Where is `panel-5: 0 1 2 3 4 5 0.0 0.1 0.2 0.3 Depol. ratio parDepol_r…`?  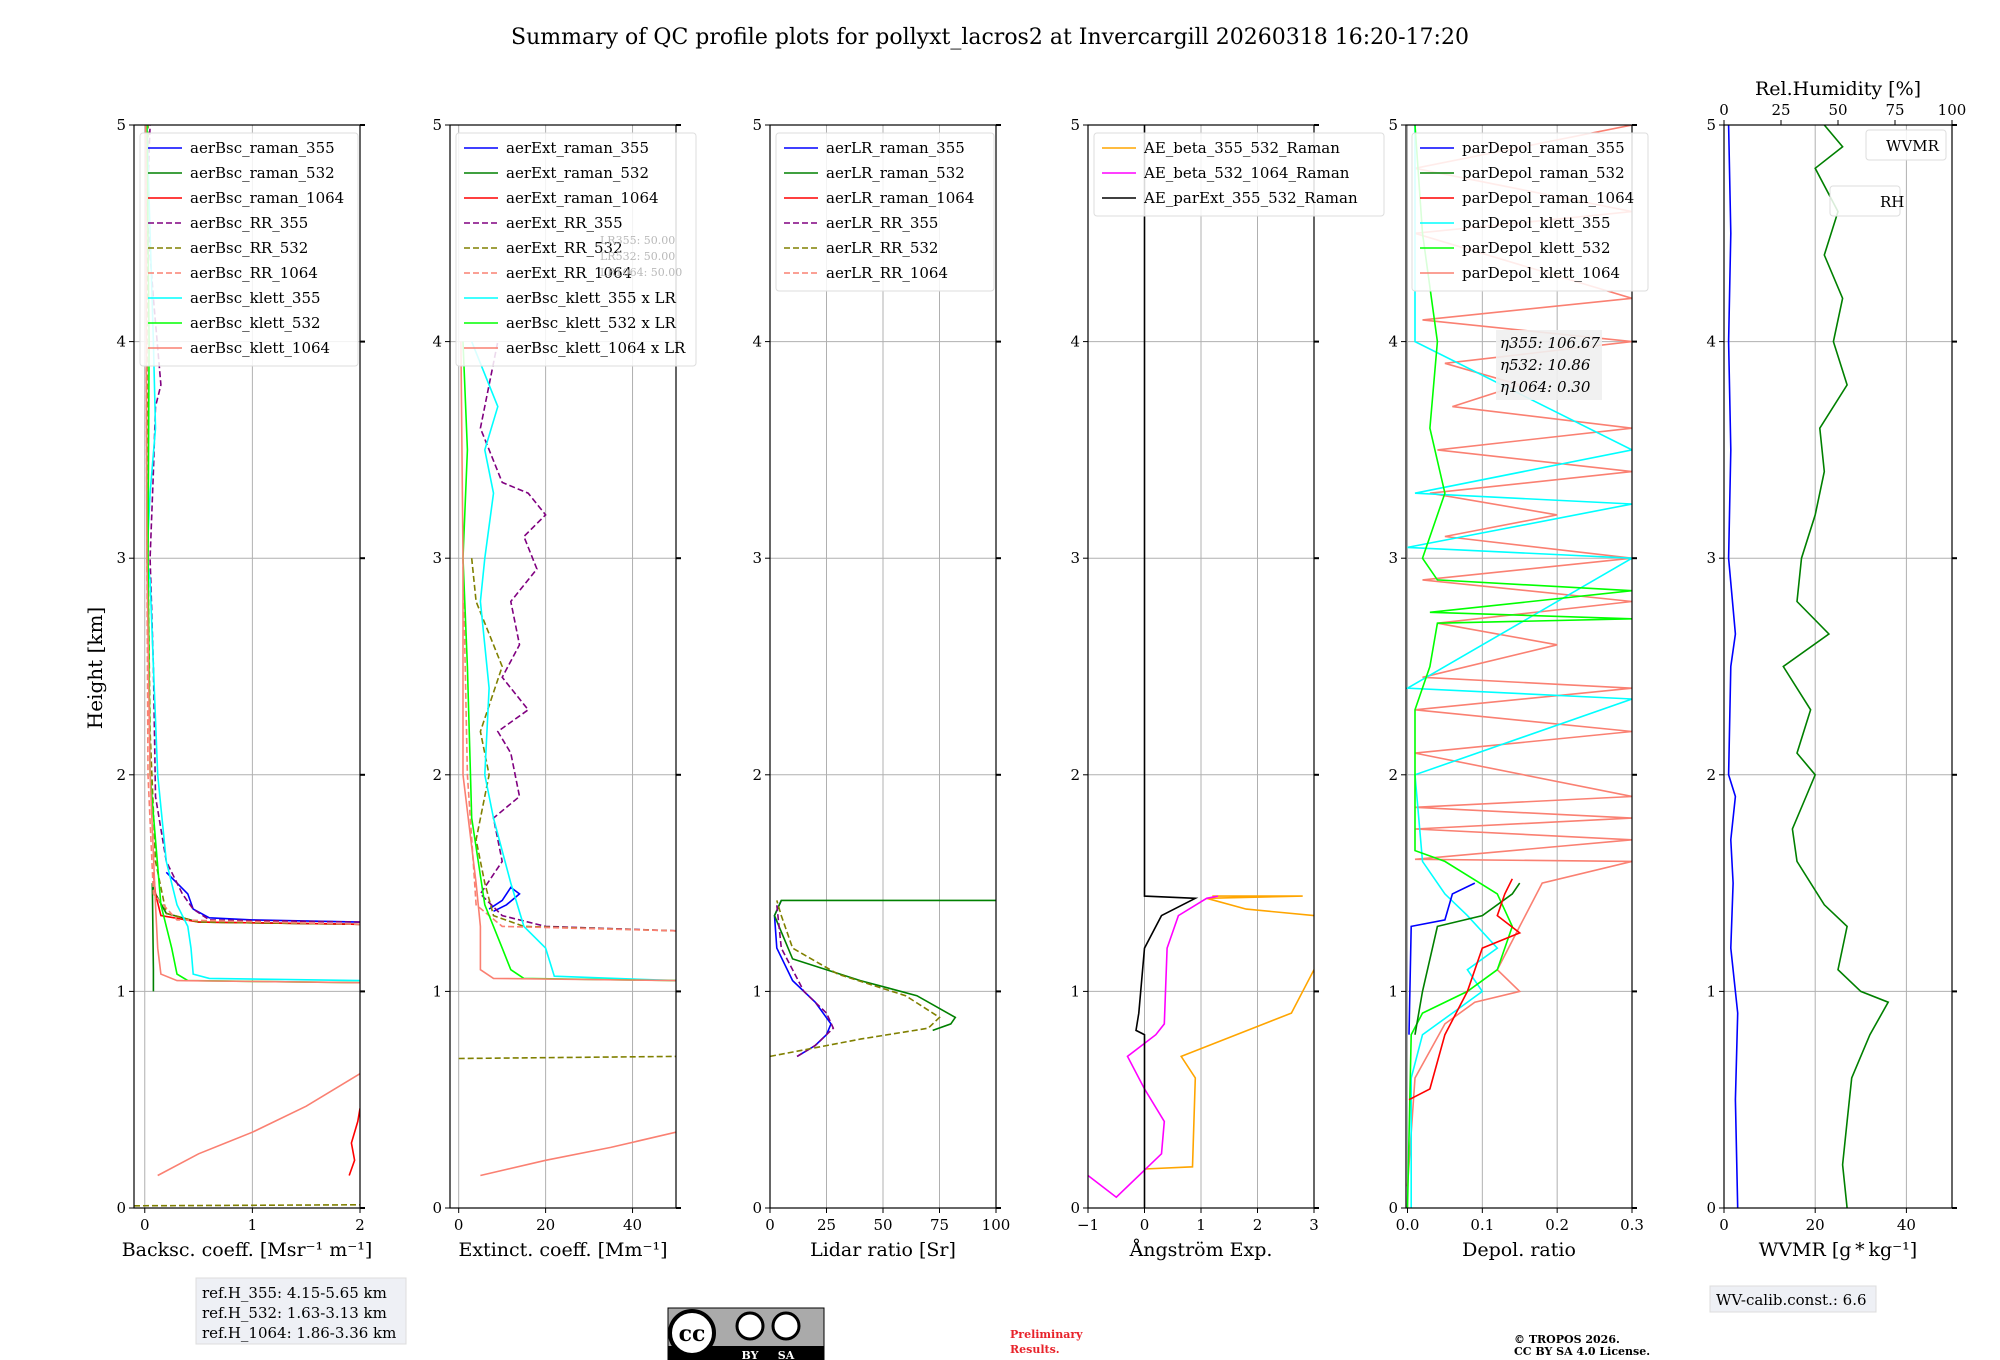 panel-5: 0 1 2 3 4 5 0.0 0.1 0.2 0.3 Depol. ratio parDepol_r… is located at coordinates (1518, 688).